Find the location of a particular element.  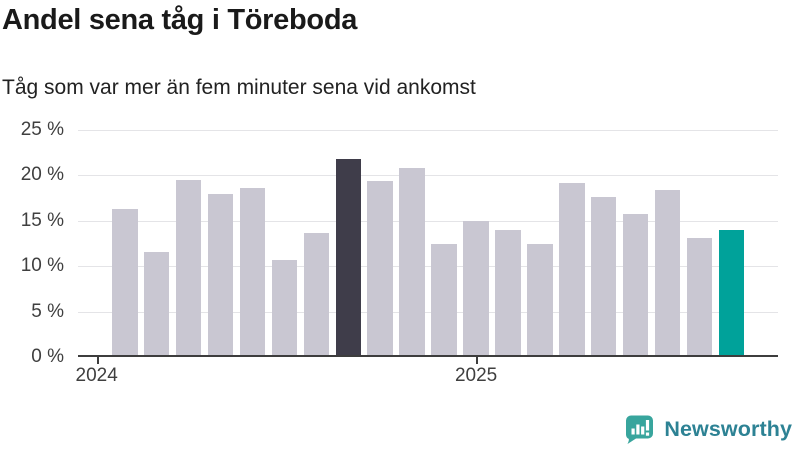

y-label-20%: 20 % is located at coordinates (42, 175).